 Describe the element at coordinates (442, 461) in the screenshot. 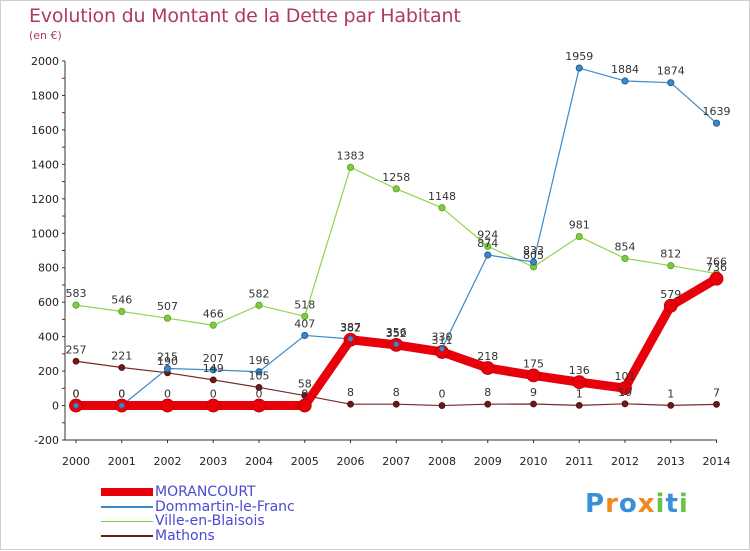

I see `x-tick-label: 2008` at that location.